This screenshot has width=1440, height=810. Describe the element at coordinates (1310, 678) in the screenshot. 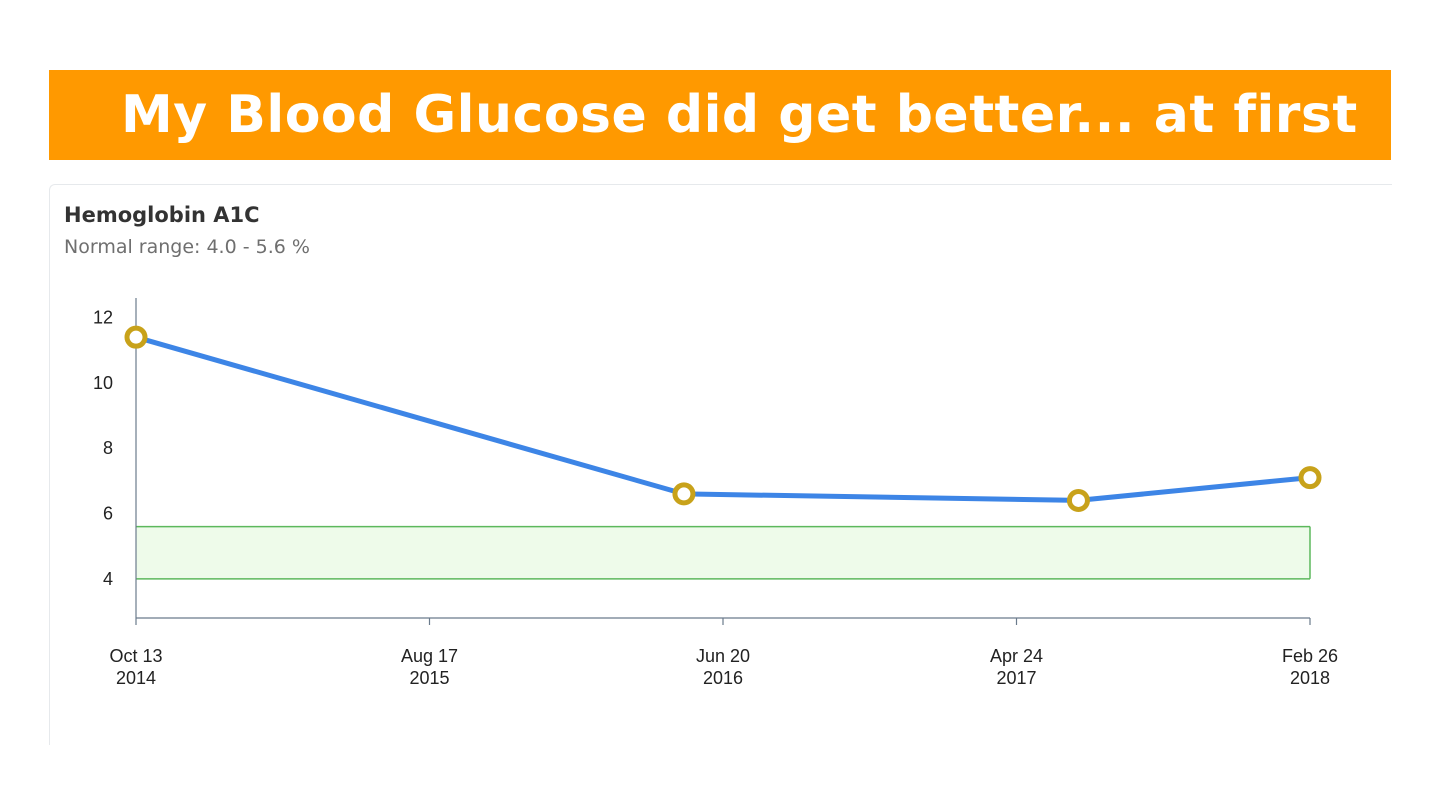

I see `x-tick-label-year: 2018` at that location.